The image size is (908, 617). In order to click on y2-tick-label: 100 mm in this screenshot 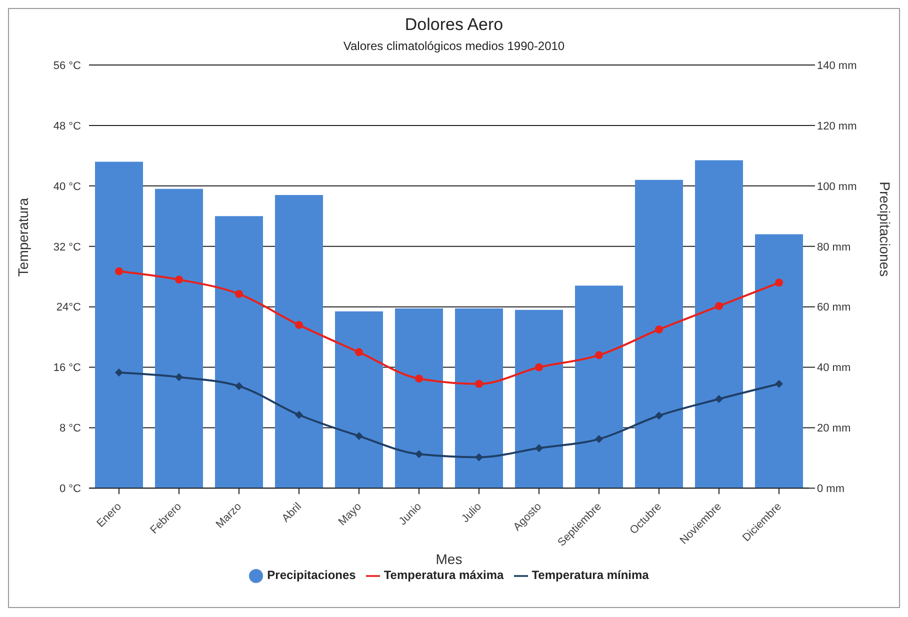, I will do `click(837, 186)`.